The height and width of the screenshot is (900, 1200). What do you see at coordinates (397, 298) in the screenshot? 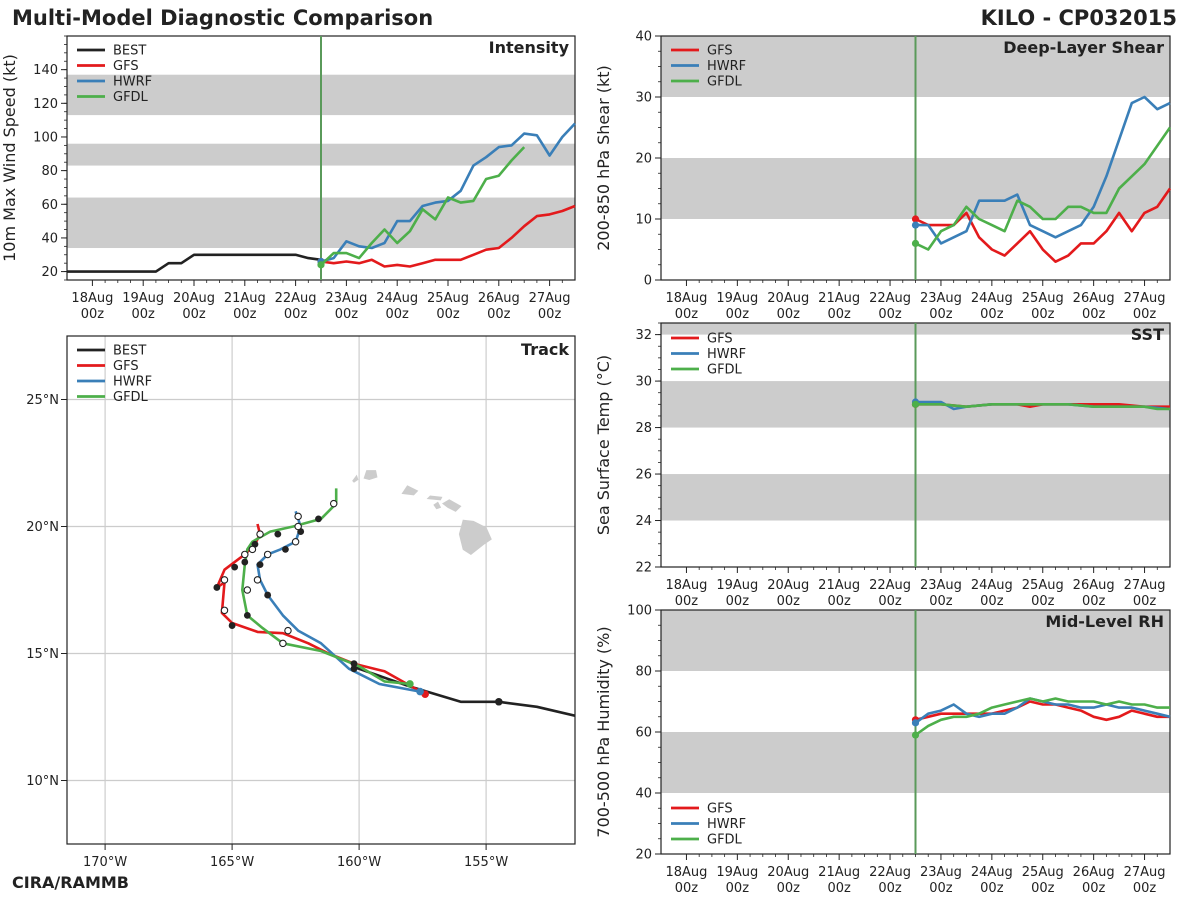
I see `intensity-xtick-day: 24Aug` at bounding box center [397, 298].